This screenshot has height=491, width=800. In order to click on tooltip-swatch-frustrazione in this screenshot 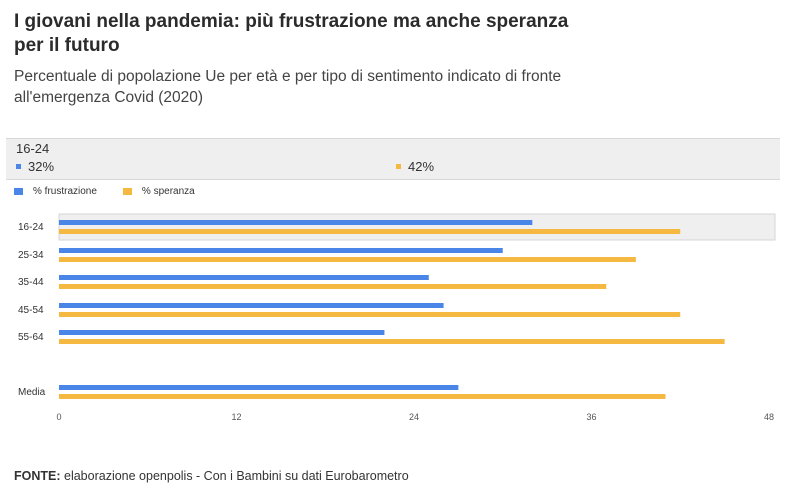, I will do `click(18, 166)`.